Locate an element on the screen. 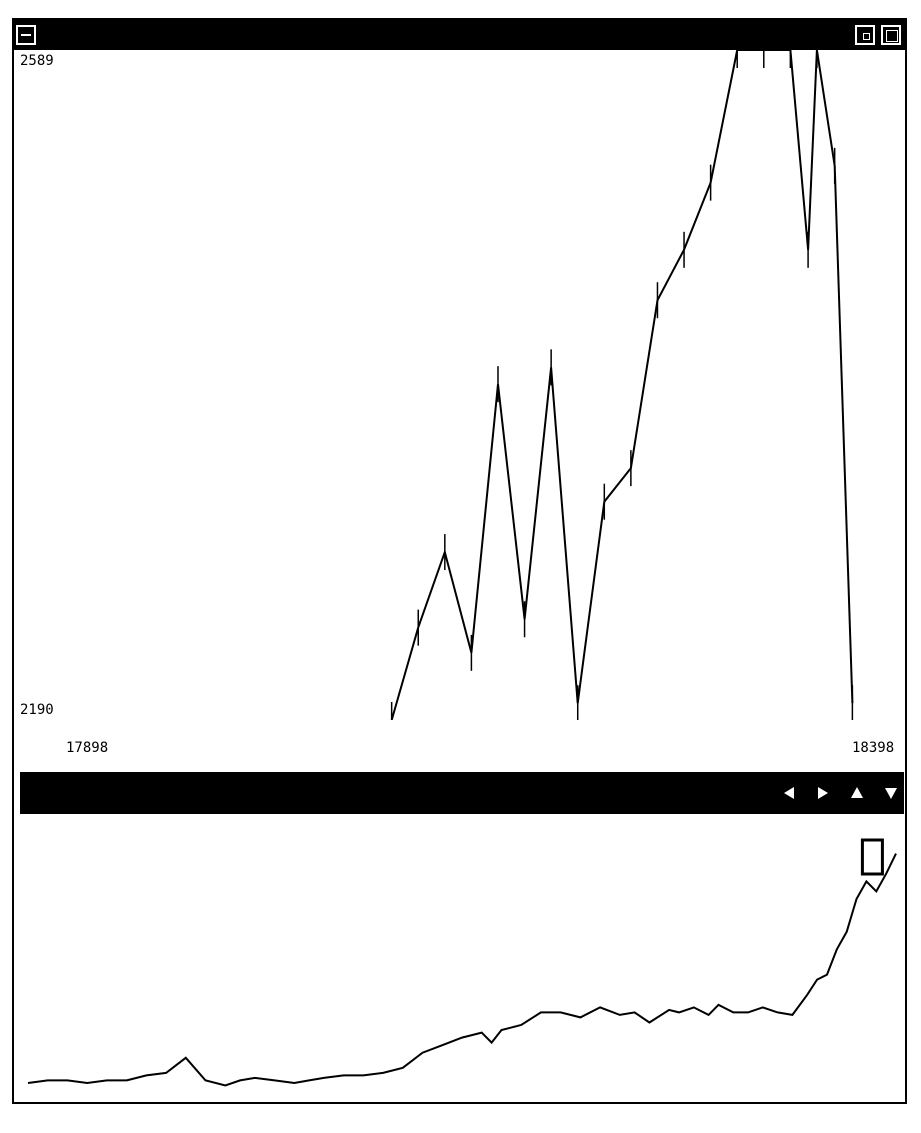  triangle-left-icon is located at coordinates (789, 793).